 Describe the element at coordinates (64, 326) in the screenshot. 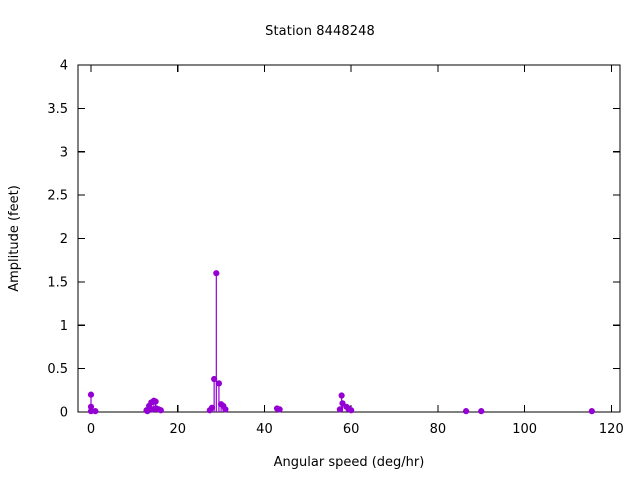

I see `y-tick-label: 1` at that location.